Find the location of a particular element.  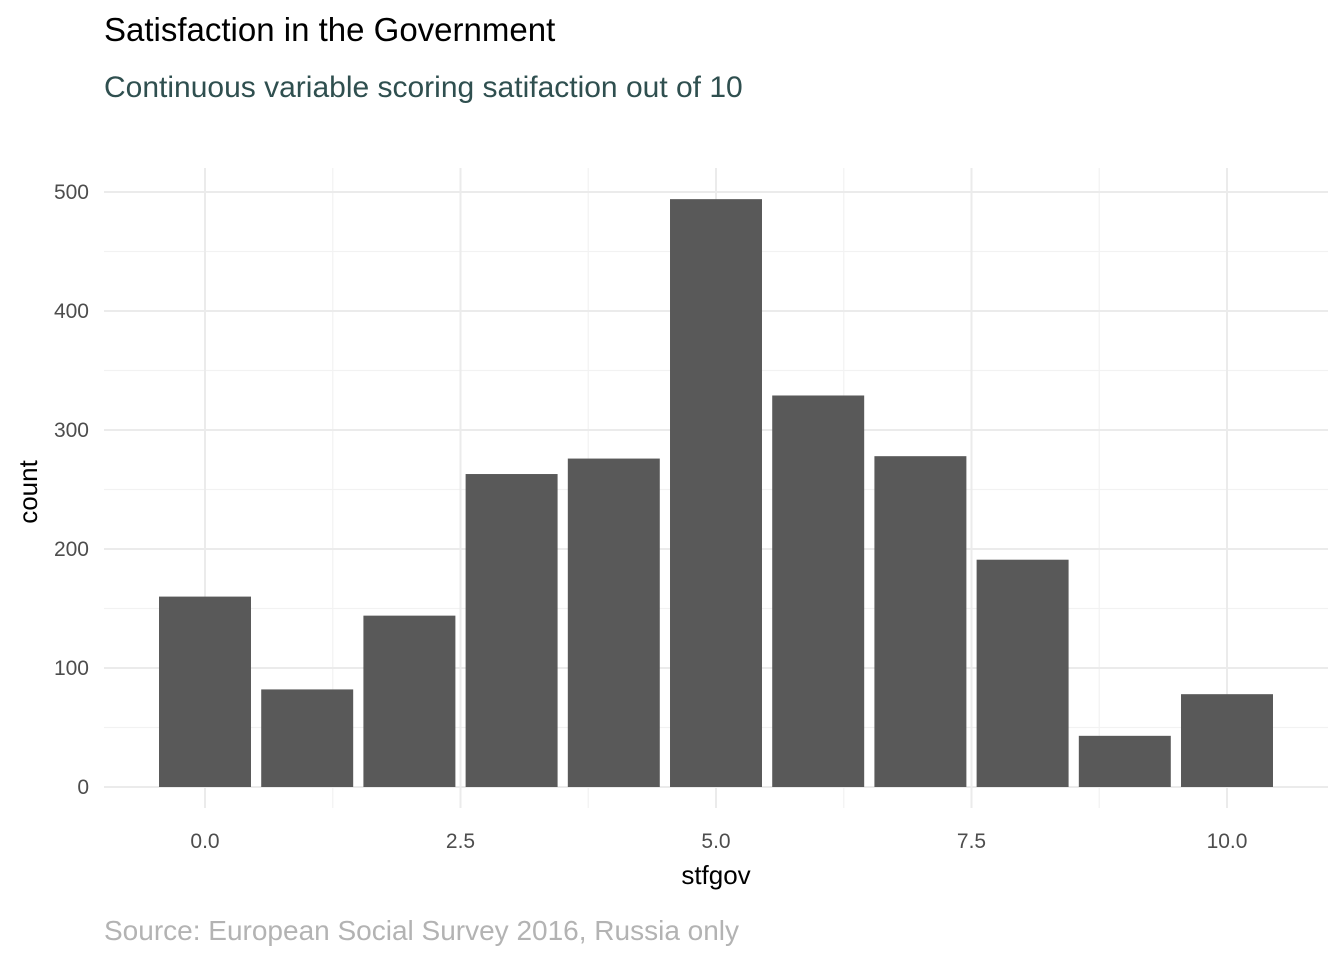

y-tick-label: 300 is located at coordinates (71, 430).